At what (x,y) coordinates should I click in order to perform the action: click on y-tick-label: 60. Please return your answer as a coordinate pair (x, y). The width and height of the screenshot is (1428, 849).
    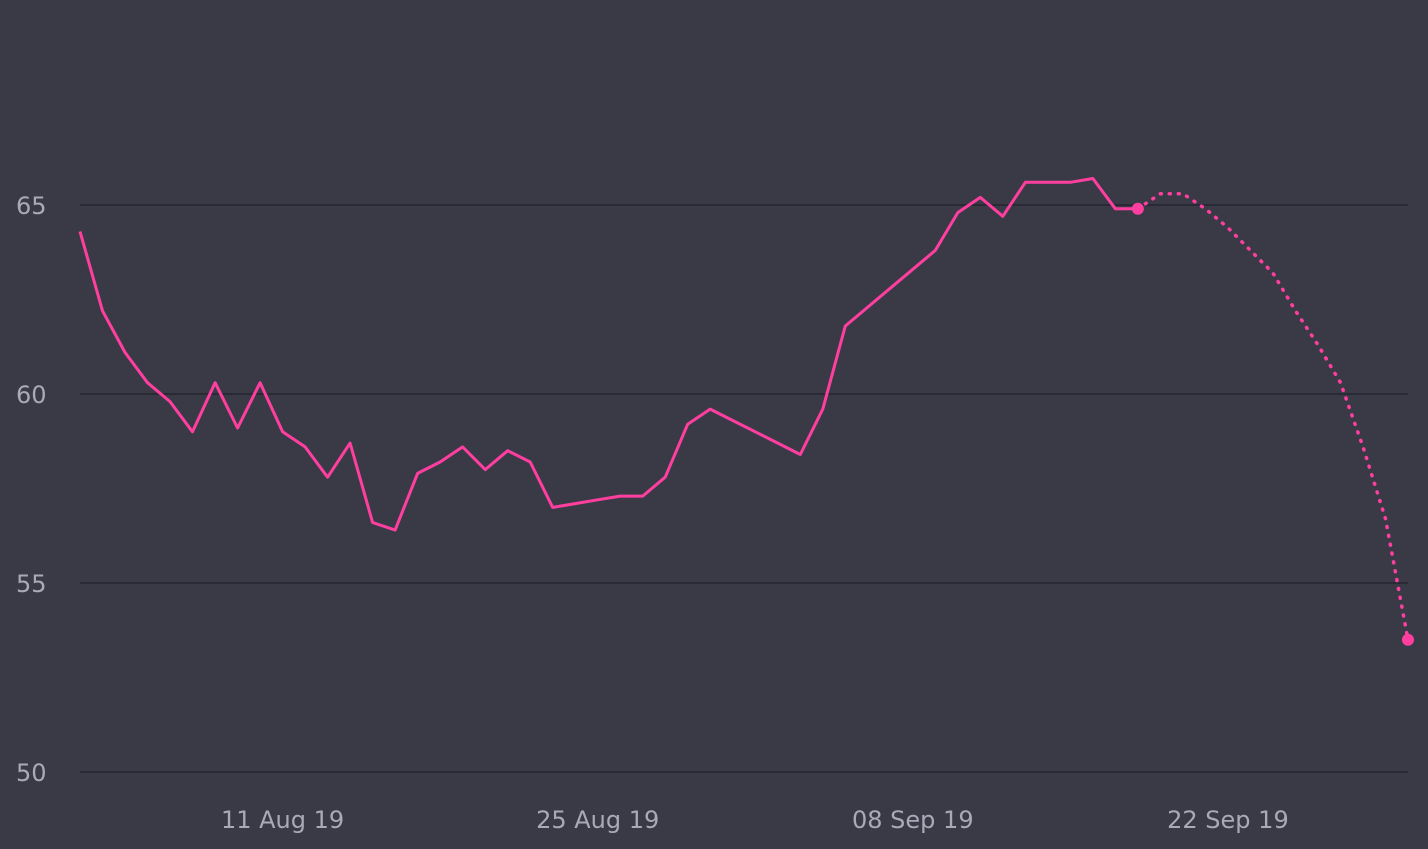
    Looking at the image, I should click on (31, 395).